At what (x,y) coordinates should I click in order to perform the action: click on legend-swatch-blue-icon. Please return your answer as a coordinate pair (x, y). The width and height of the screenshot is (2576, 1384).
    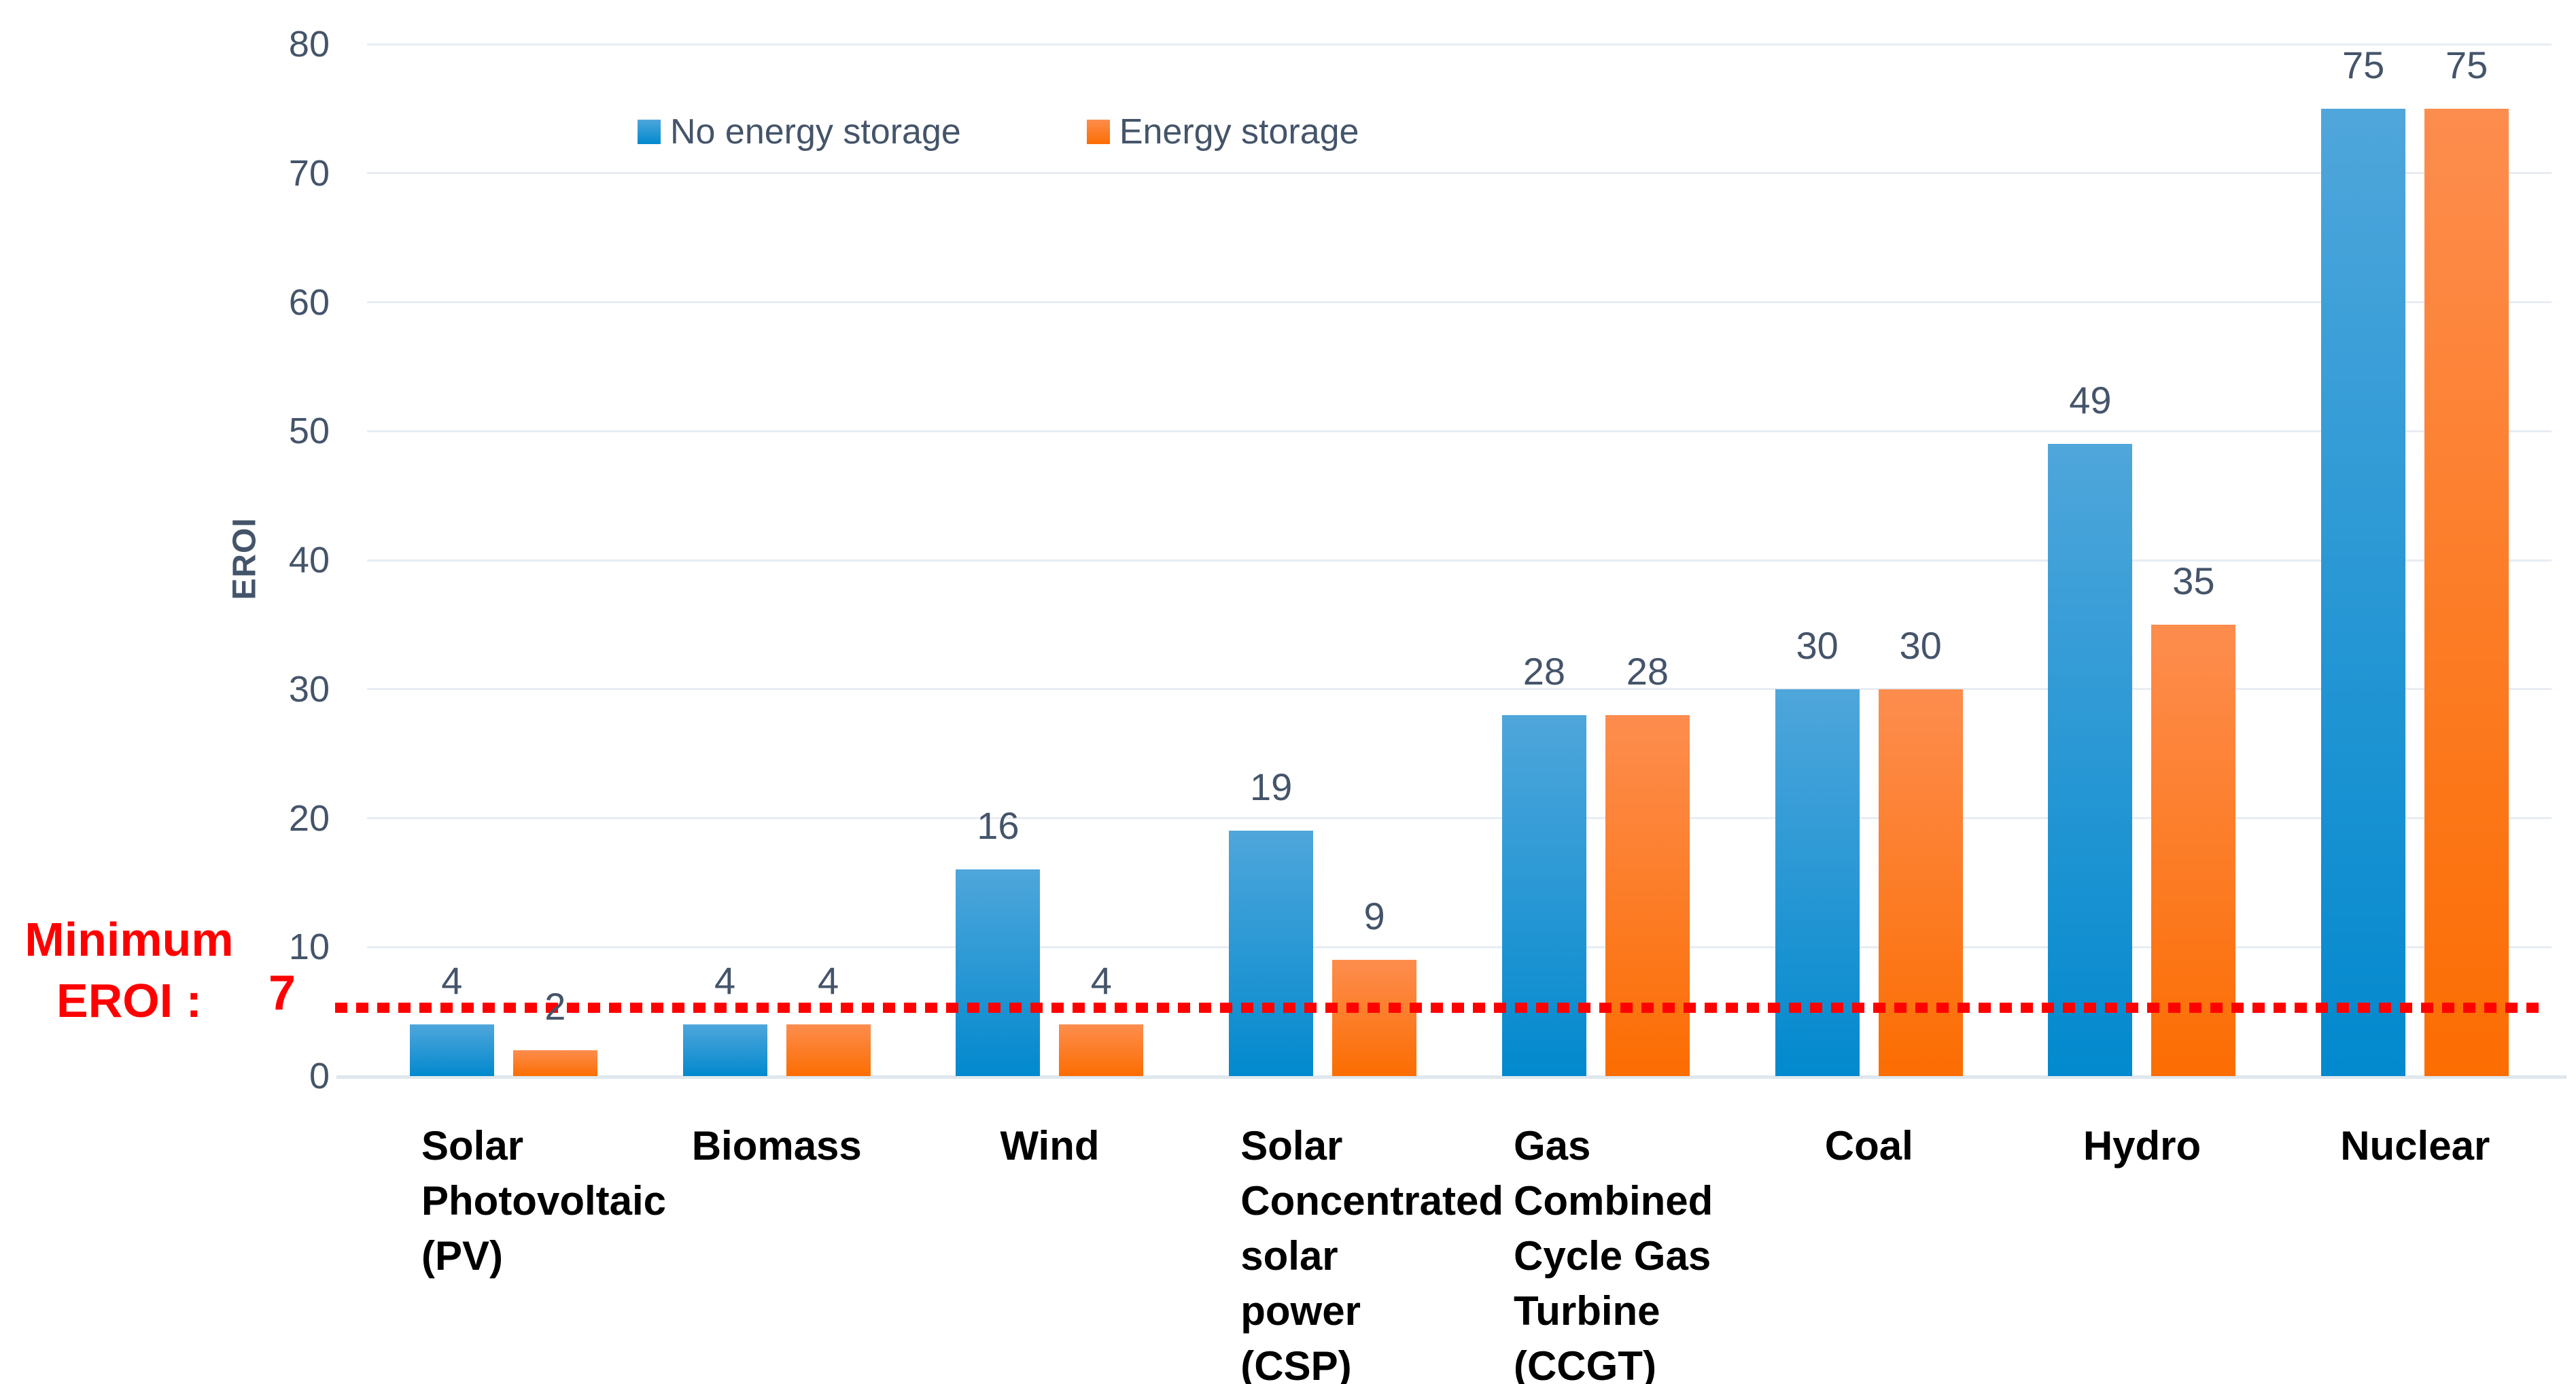
    Looking at the image, I should click on (649, 132).